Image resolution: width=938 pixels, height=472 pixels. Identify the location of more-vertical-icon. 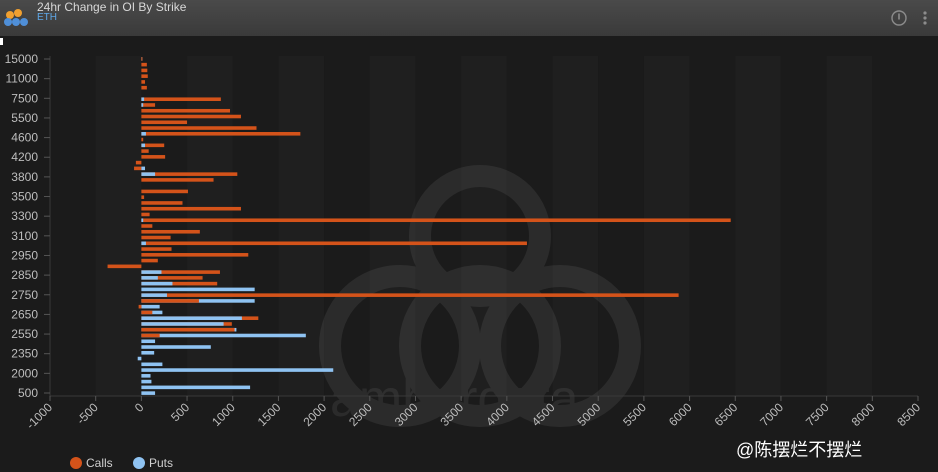
(925, 18).